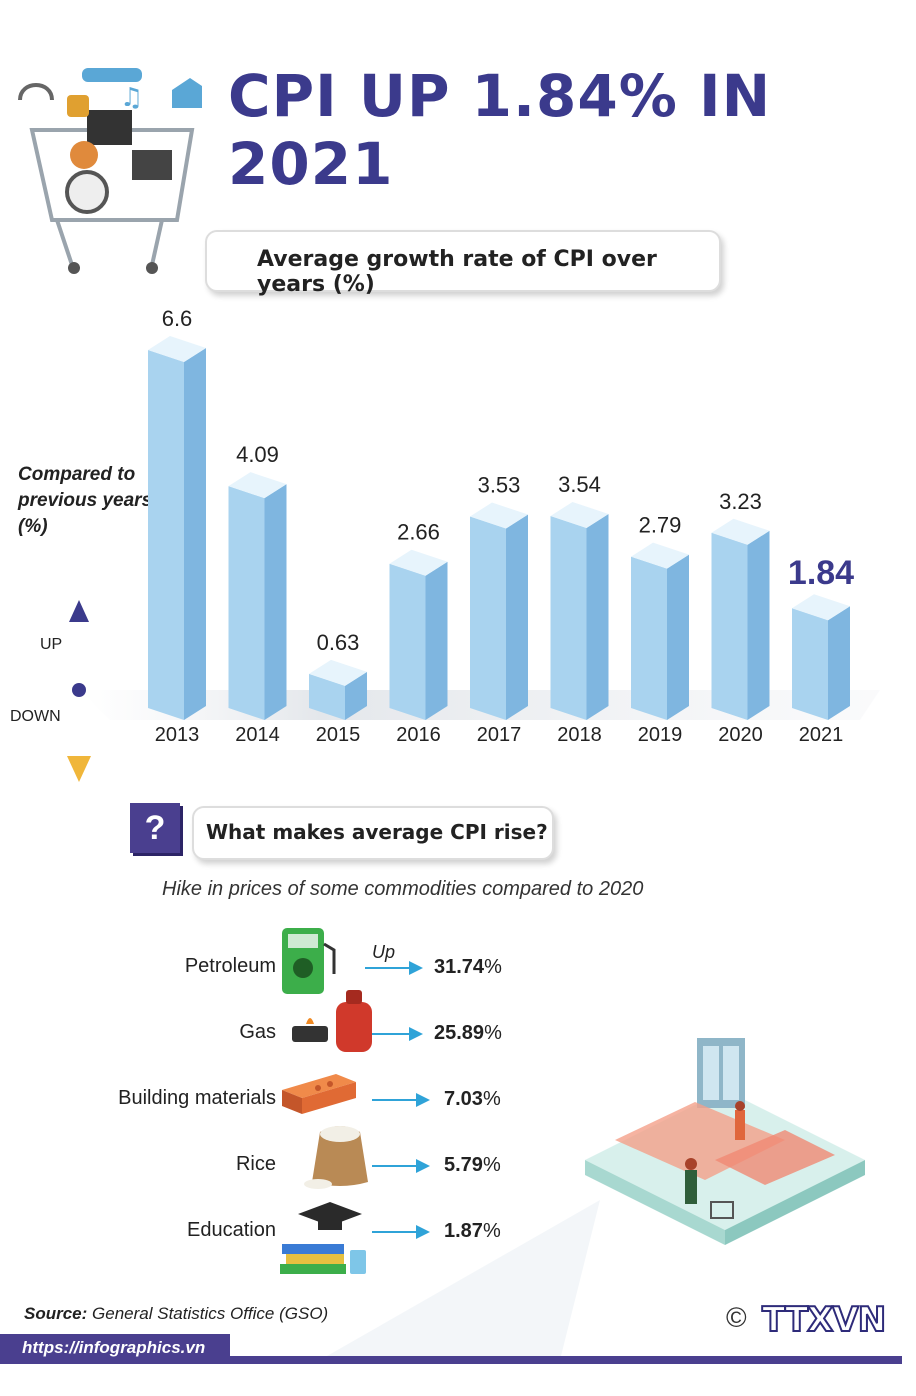  Describe the element at coordinates (418, 532) in the screenshot. I see `value-label: 2.66` at that location.